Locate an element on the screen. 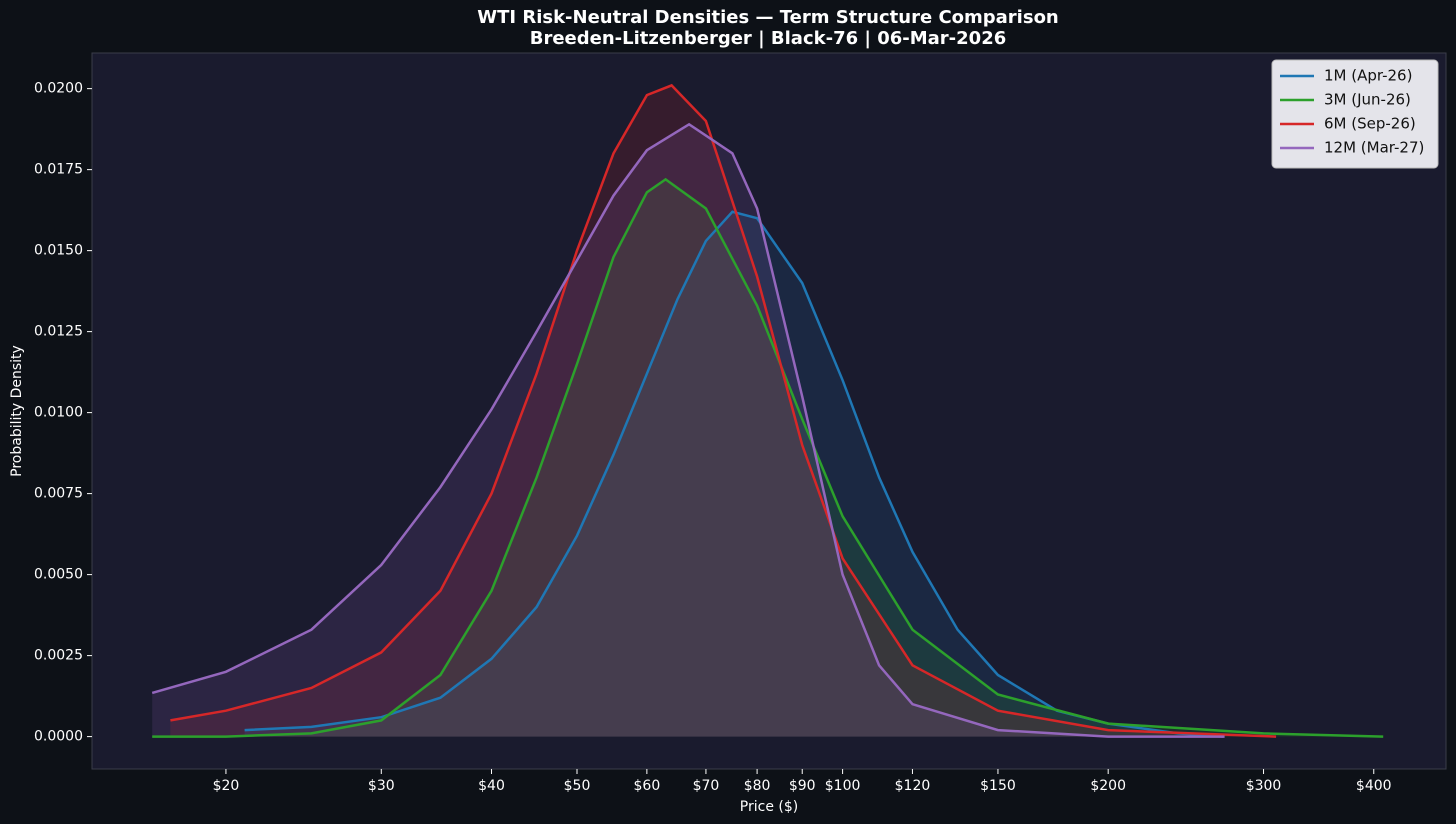 Image resolution: width=1456 pixels, height=824 pixels. x-tick-label: $80 is located at coordinates (757, 786).